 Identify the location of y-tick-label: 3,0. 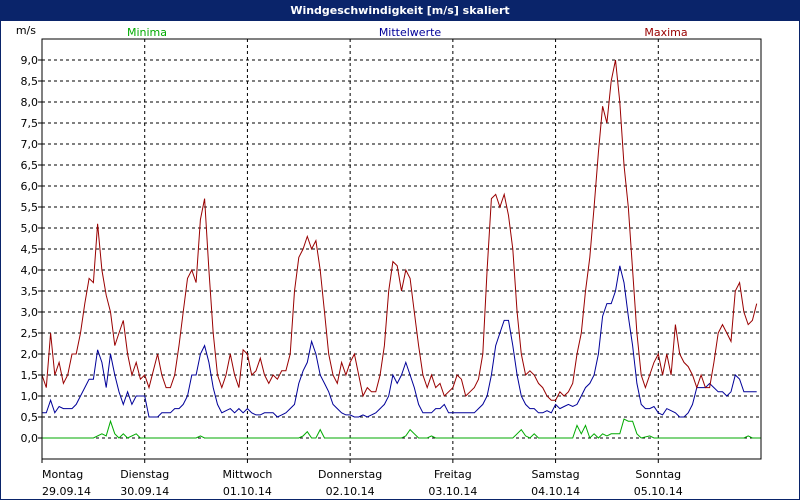
(30, 312).